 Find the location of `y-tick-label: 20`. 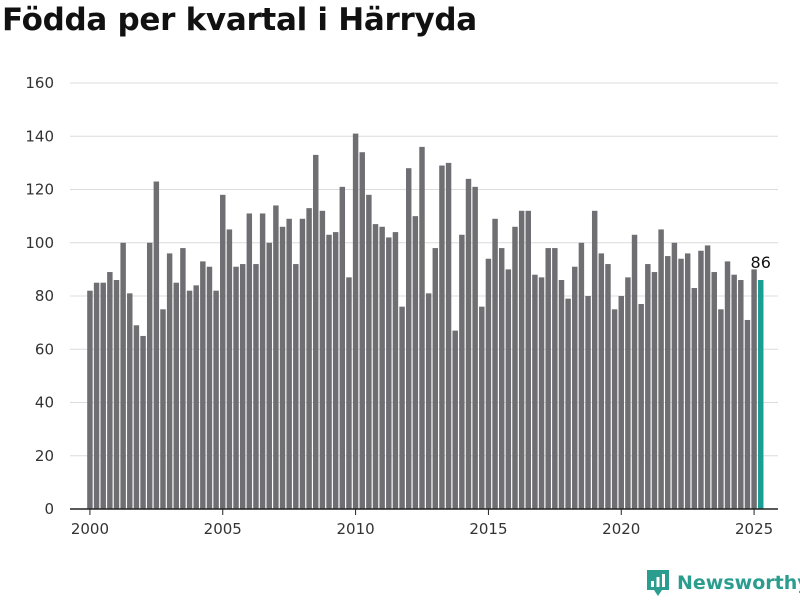

y-tick-label: 20 is located at coordinates (44, 456).